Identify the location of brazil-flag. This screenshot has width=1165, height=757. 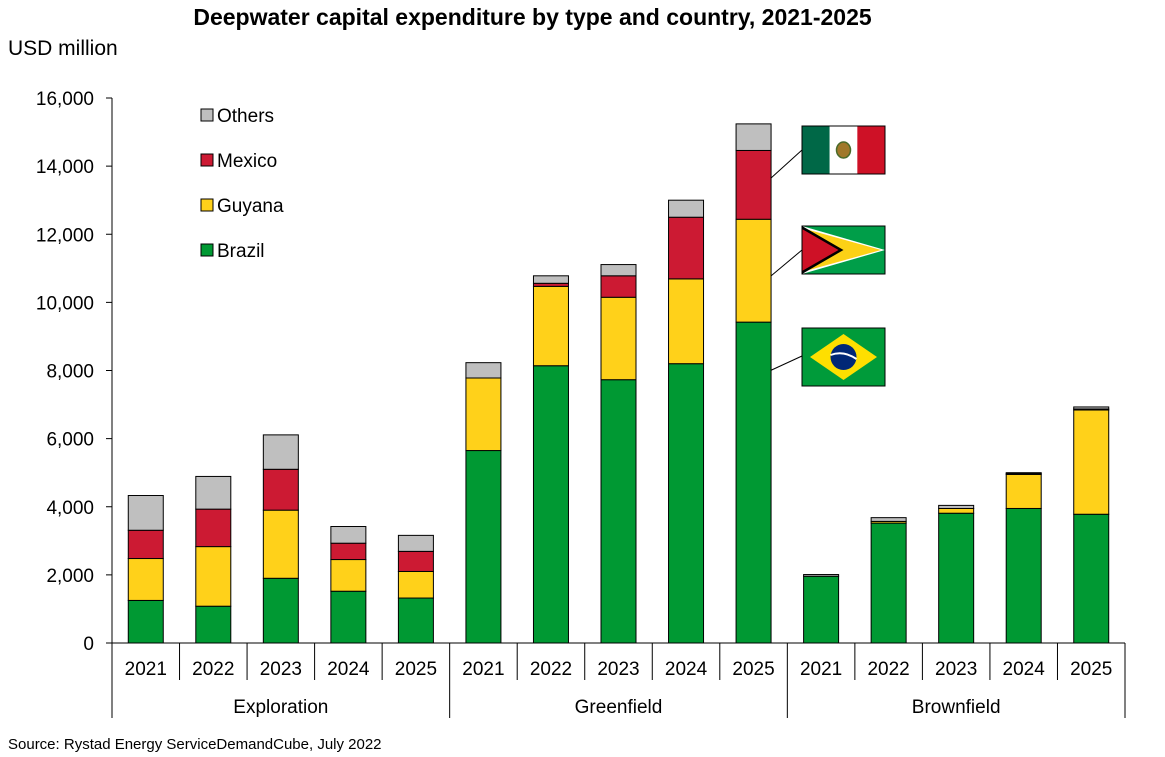
(843, 357).